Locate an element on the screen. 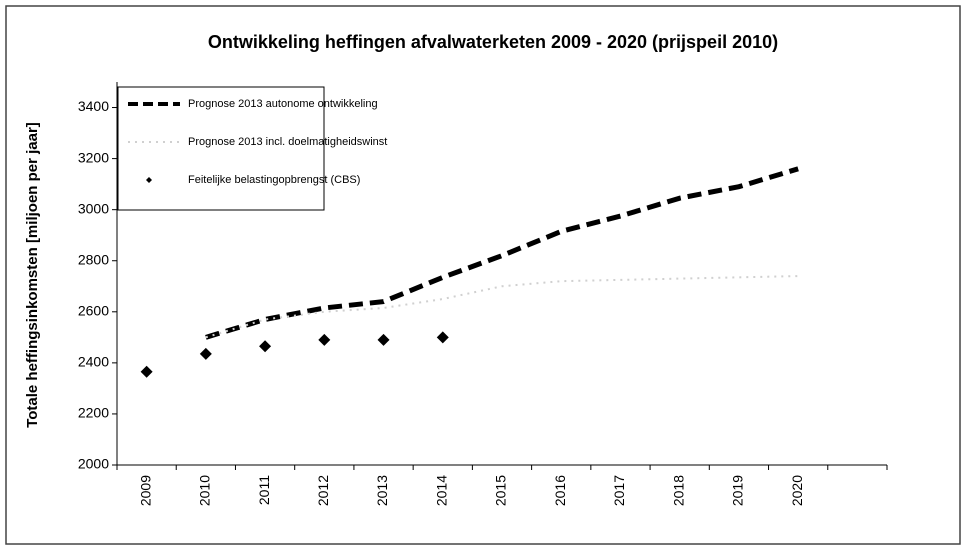 This screenshot has height=556, width=967. y-tick-label: 3400 is located at coordinates (93, 106).